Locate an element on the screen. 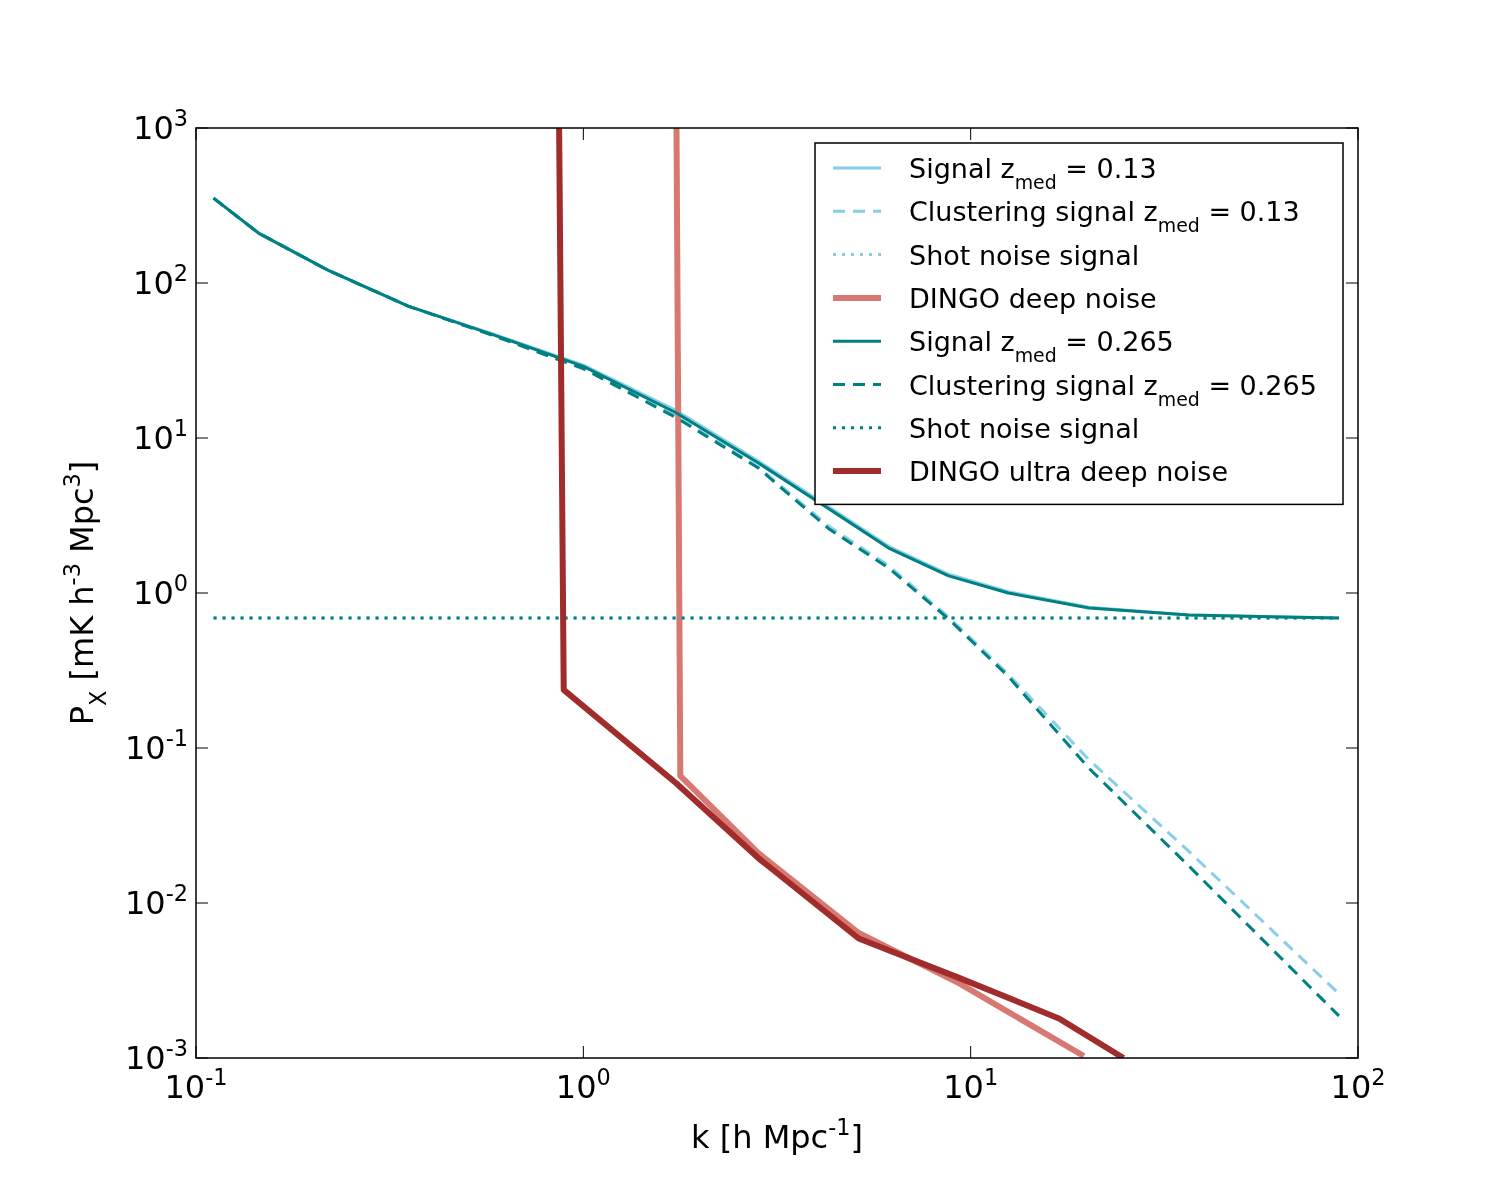 Image resolution: width=1500 pixels, height=1200 pixels. y-tick-label: 10$^{3}$ is located at coordinates (160, 126).